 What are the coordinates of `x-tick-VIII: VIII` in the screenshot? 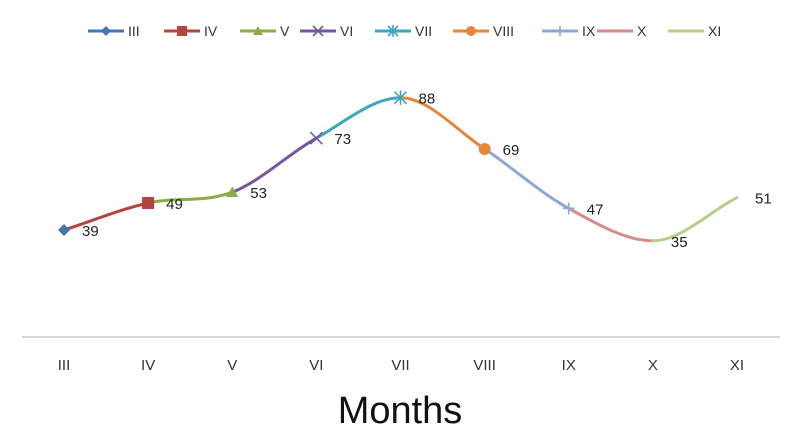 It's located at (484, 365).